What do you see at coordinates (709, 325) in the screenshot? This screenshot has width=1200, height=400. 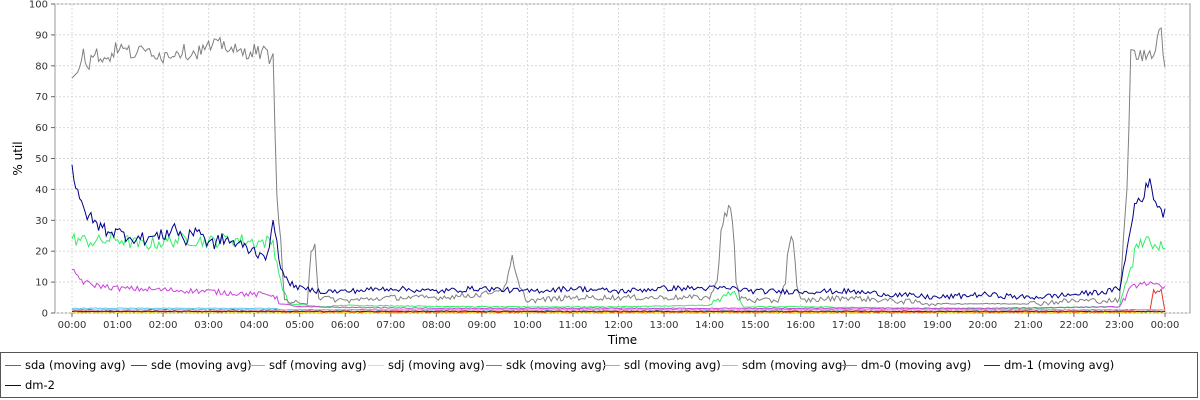 I see `x-tick-label: 14:00` at bounding box center [709, 325].